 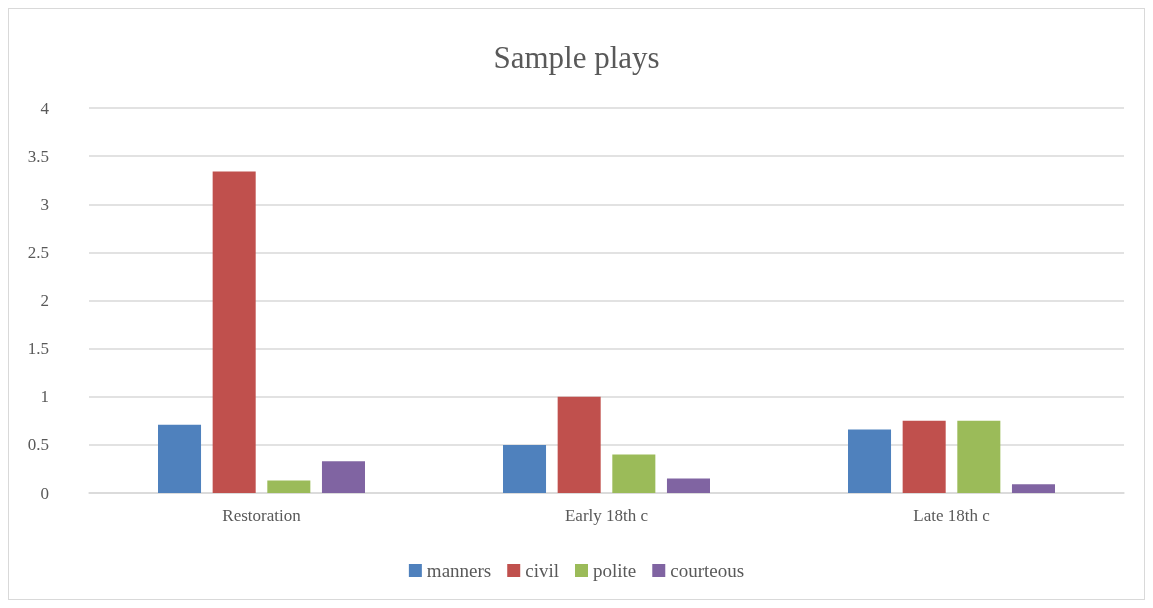 I want to click on y-tick-label: 1.5, so click(x=38, y=349).